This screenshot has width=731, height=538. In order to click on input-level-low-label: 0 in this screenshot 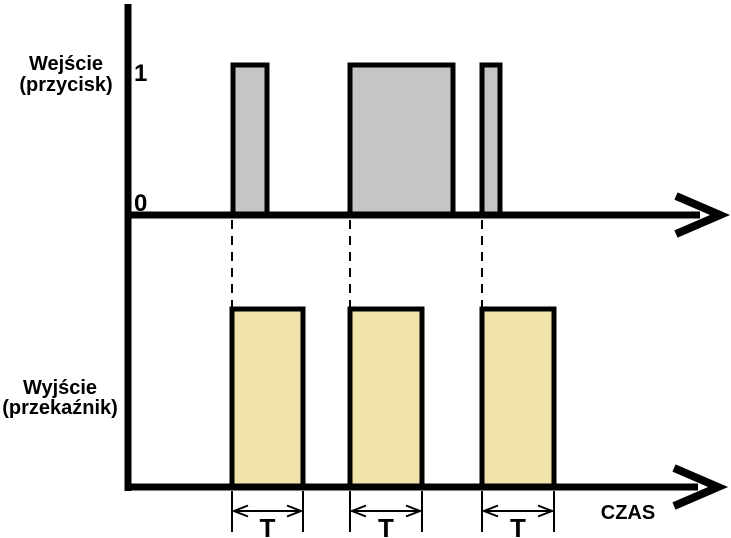, I will do `click(140, 203)`.